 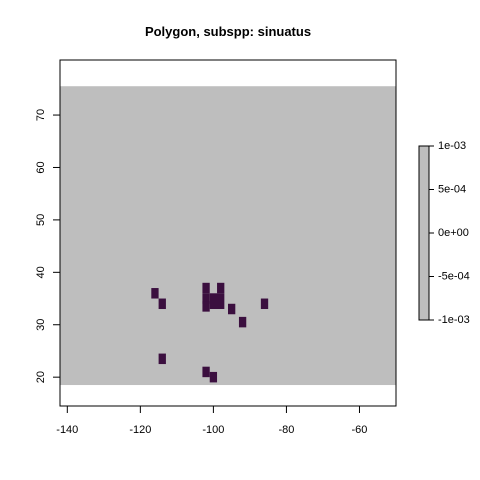 What do you see at coordinates (360, 430) in the screenshot?
I see `x-tick-label: -60` at bounding box center [360, 430].